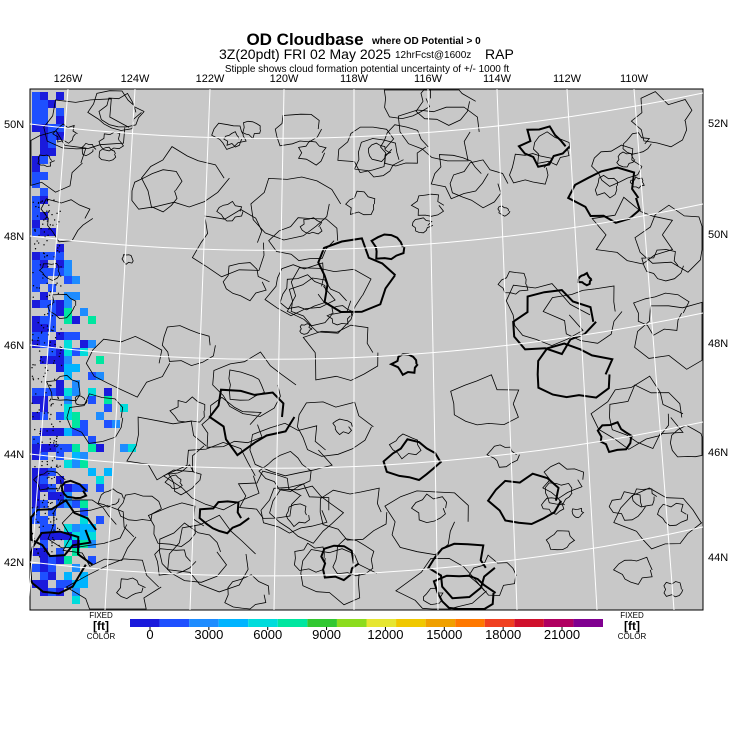 This screenshot has height=739, width=734. What do you see at coordinates (305, 54) in the screenshot?
I see `valid-time: 3Z(20pdt) FRI 02 May 2025` at bounding box center [305, 54].